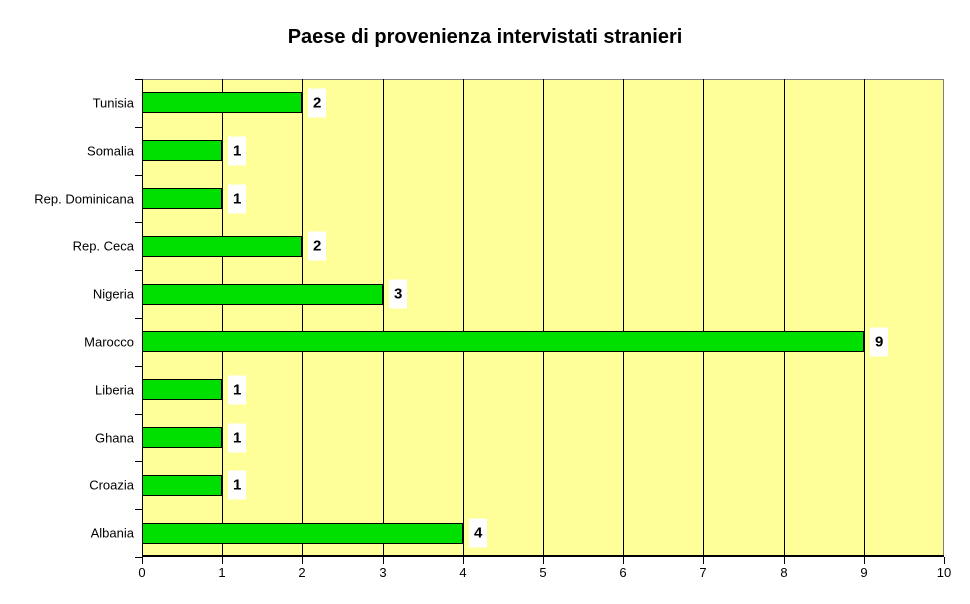 Image resolution: width=970 pixels, height=604 pixels. I want to click on category-label: Somalia, so click(110, 151).